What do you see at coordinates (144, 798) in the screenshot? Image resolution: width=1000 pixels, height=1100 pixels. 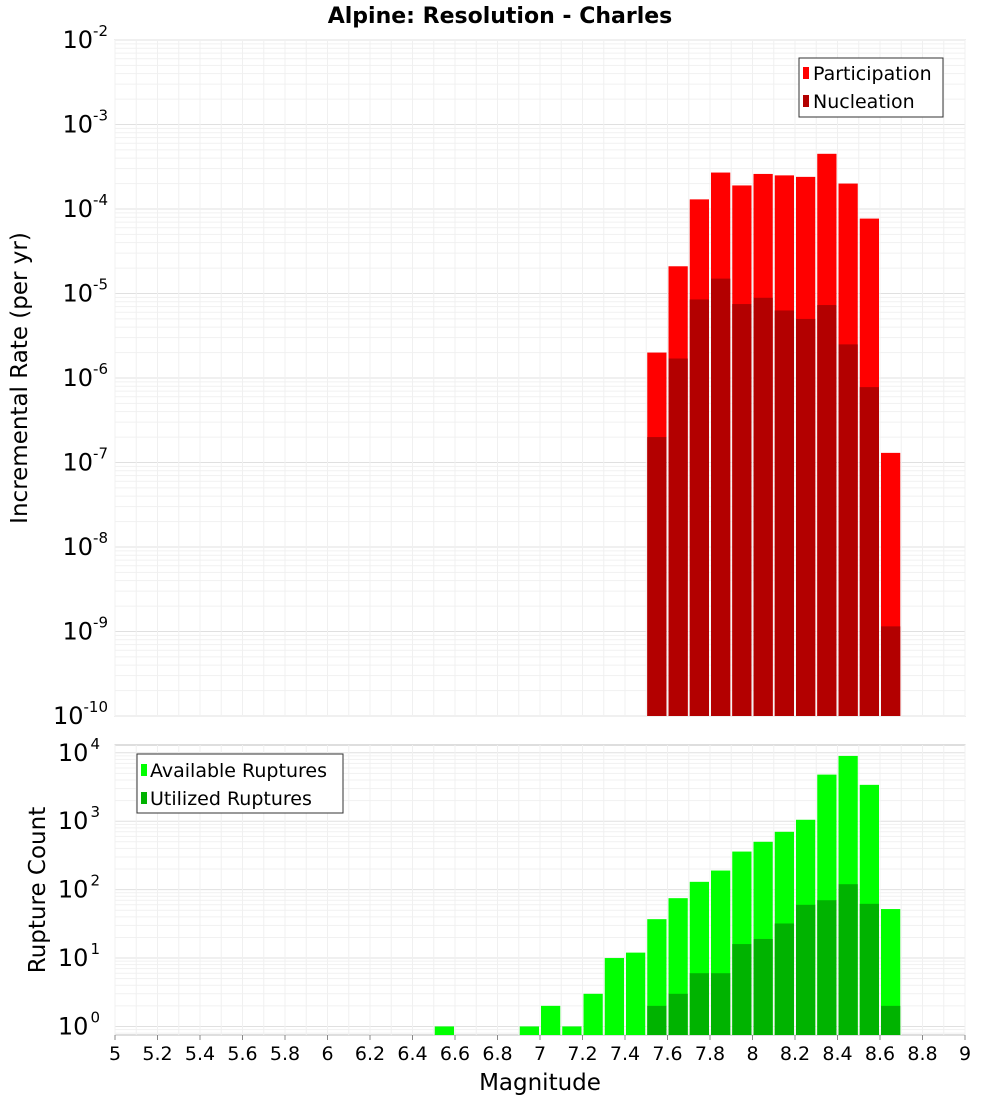 I see `utilized-swatch` at bounding box center [144, 798].